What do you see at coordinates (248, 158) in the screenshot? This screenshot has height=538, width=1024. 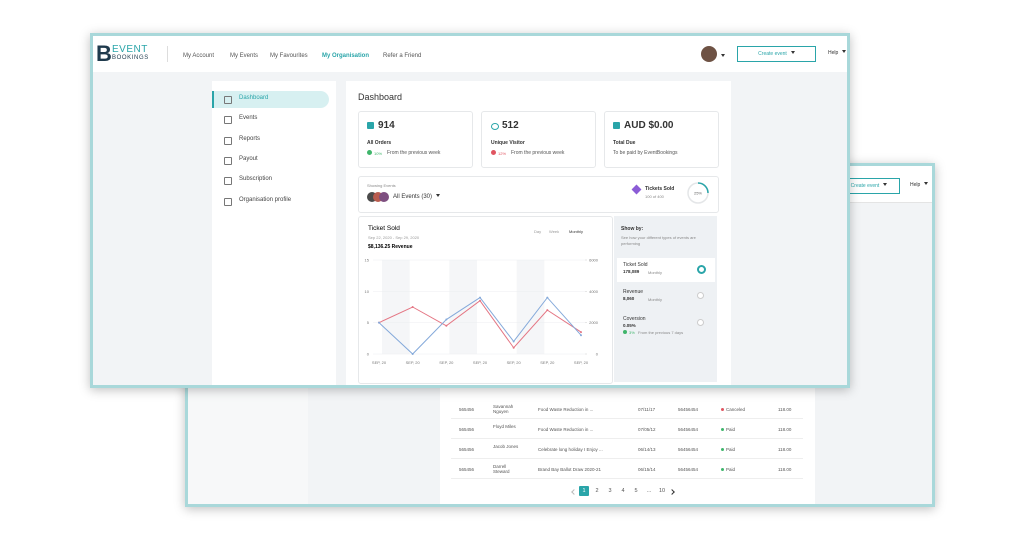 I see `sidebar-item: Payout` at bounding box center [248, 158].